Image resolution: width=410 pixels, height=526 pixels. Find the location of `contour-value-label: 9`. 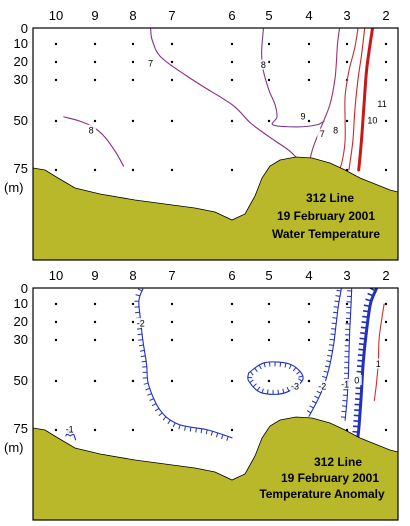

contour-value-label: 9 is located at coordinates (302, 116).